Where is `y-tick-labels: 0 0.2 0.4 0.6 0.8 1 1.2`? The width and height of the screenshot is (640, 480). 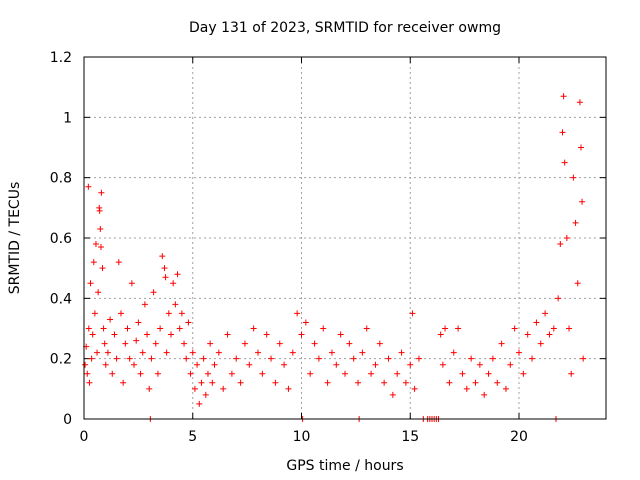
y-tick-labels: 0 0.2 0.4 0.6 0.8 1 1.2 is located at coordinates (61, 239).